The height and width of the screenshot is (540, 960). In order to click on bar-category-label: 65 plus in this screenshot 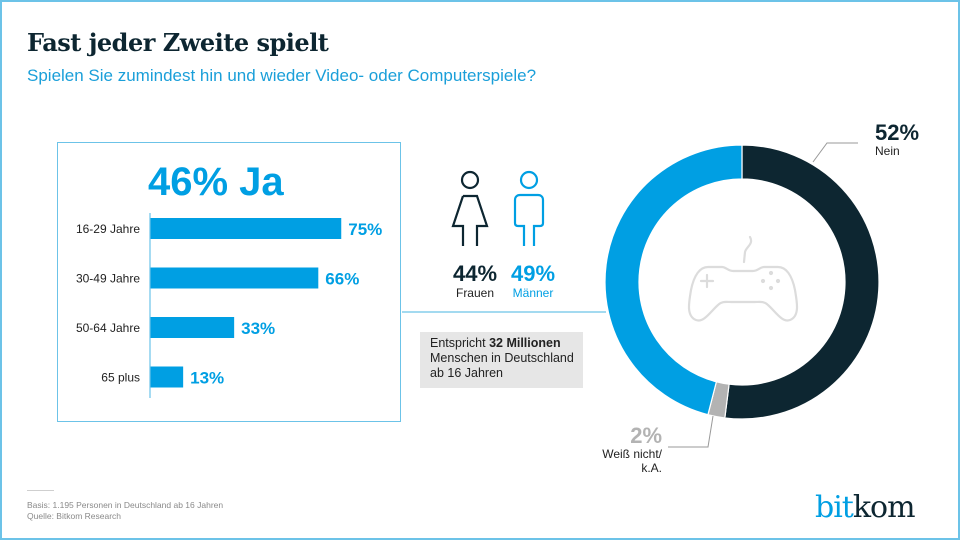, I will do `click(120, 378)`.